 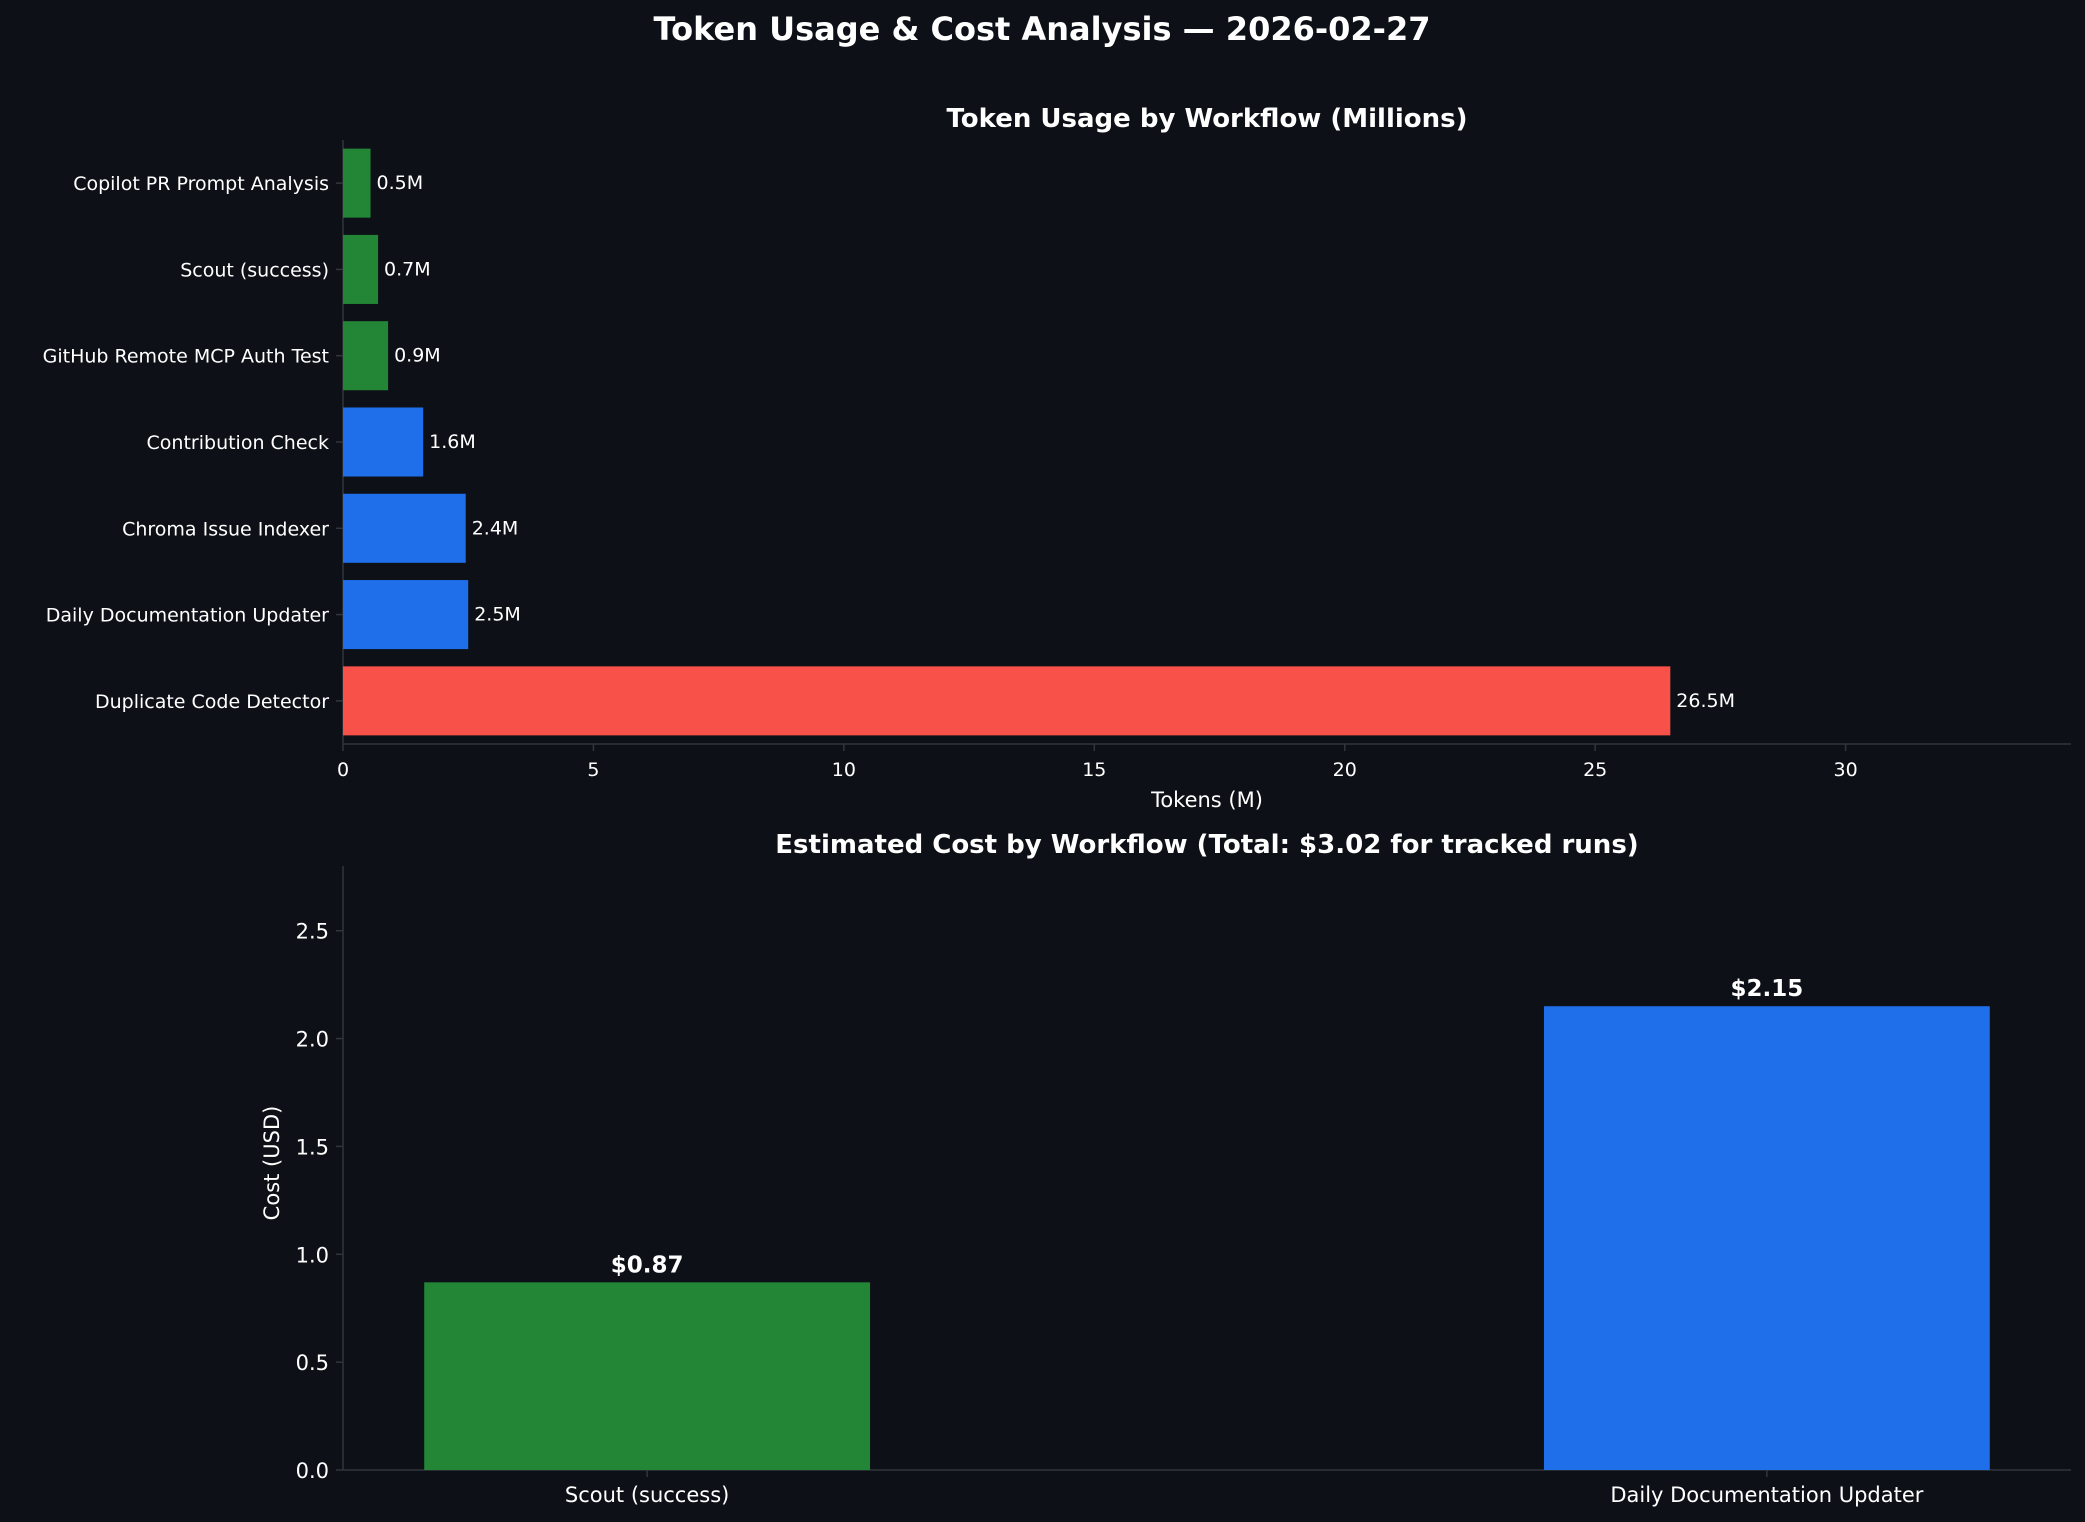 What do you see at coordinates (407, 269) in the screenshot?
I see `token-bar-value-label: 0.7M` at bounding box center [407, 269].